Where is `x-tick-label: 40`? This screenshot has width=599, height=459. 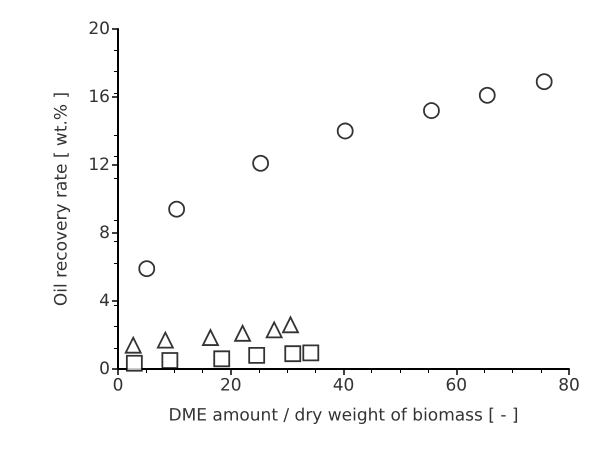
x-tick-label: 40 is located at coordinates (343, 386).